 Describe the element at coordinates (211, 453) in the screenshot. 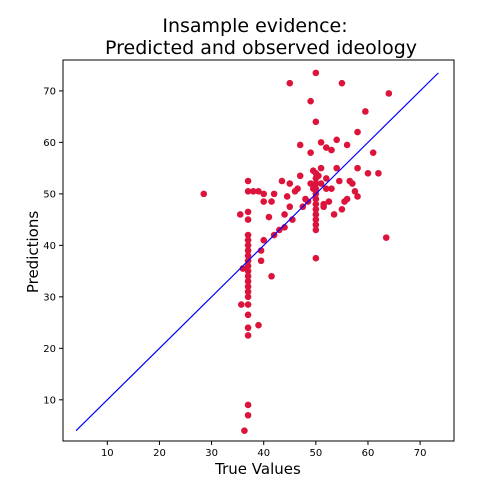

I see `x-tick-label: 30` at that location.